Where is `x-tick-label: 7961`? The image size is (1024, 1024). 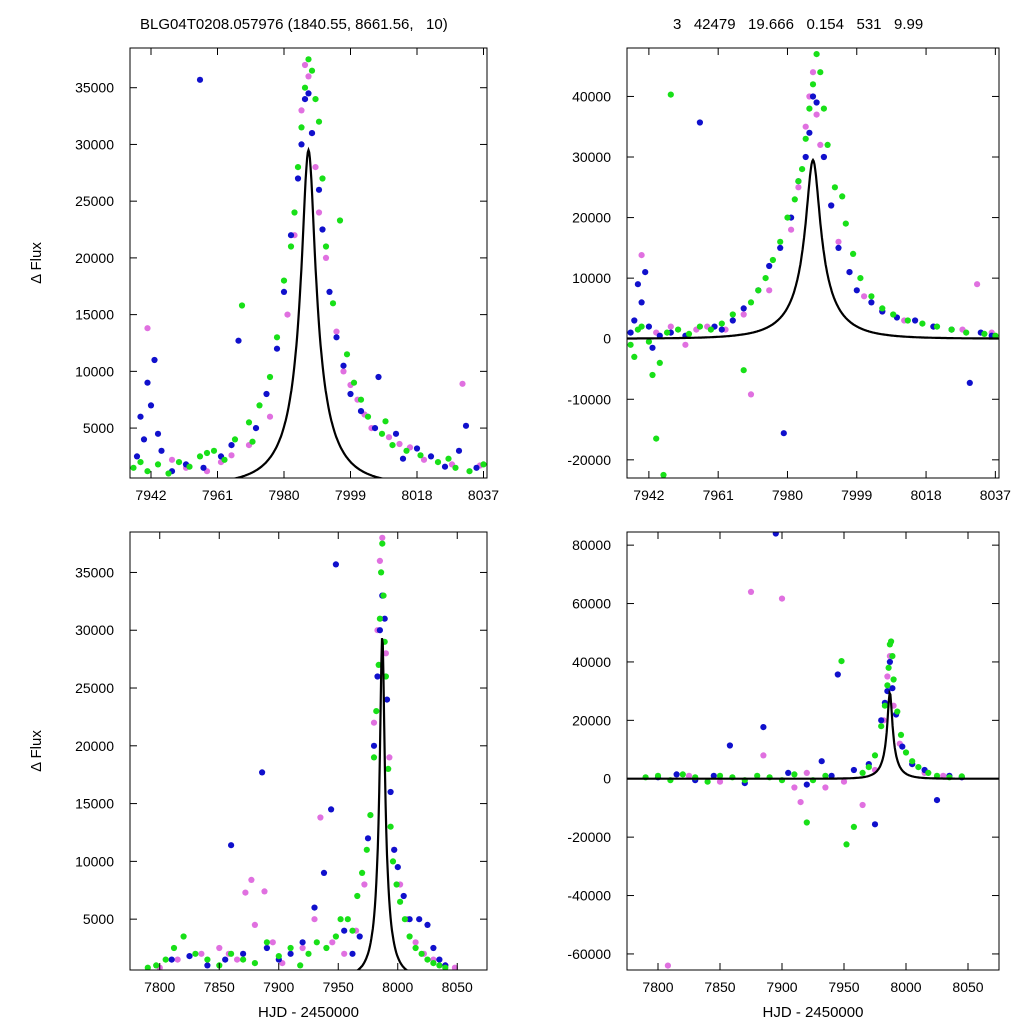
x-tick-label: 7961 is located at coordinates (718, 495).